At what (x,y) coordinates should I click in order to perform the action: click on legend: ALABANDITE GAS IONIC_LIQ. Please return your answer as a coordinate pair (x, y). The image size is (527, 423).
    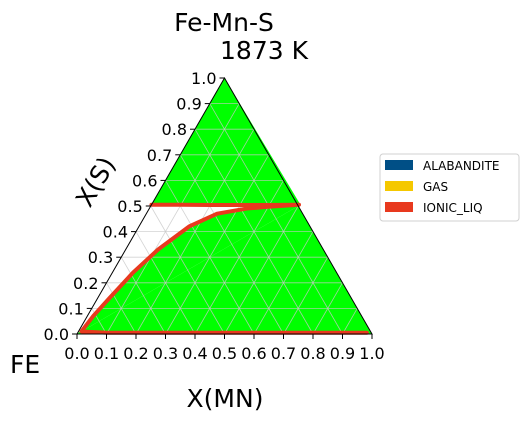
    Looking at the image, I should click on (449, 187).